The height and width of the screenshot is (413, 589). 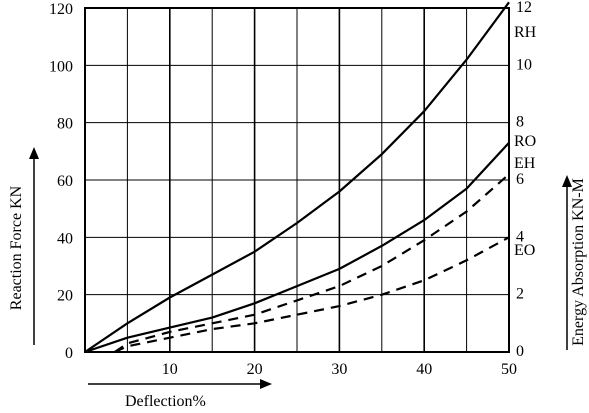 What do you see at coordinates (65, 181) in the screenshot?
I see `y-left-tick-label: 60` at bounding box center [65, 181].